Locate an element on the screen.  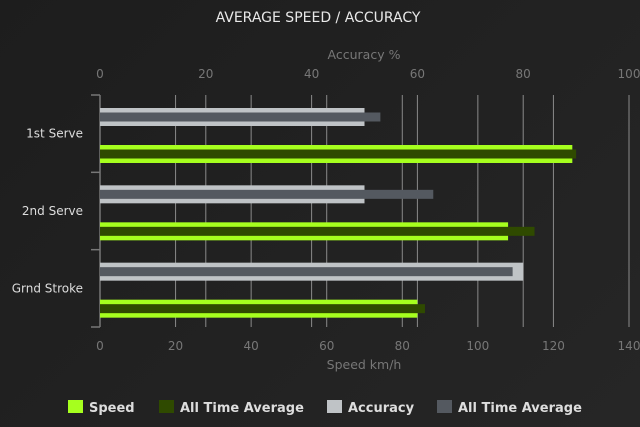
category-label: 1st Serve is located at coordinates (54, 134).